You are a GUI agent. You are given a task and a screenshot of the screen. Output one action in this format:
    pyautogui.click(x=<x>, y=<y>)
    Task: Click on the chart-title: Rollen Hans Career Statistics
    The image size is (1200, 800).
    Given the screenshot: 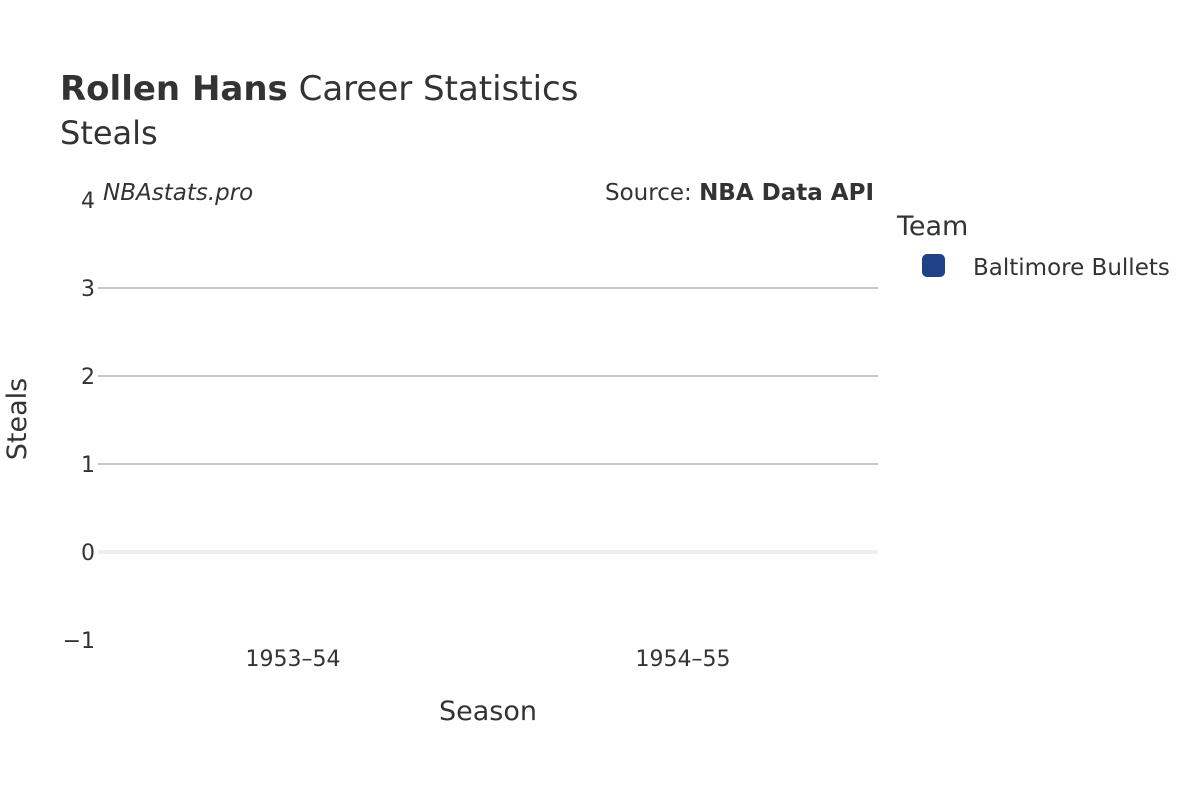 What is the action you would take?
    pyautogui.click(x=319, y=89)
    